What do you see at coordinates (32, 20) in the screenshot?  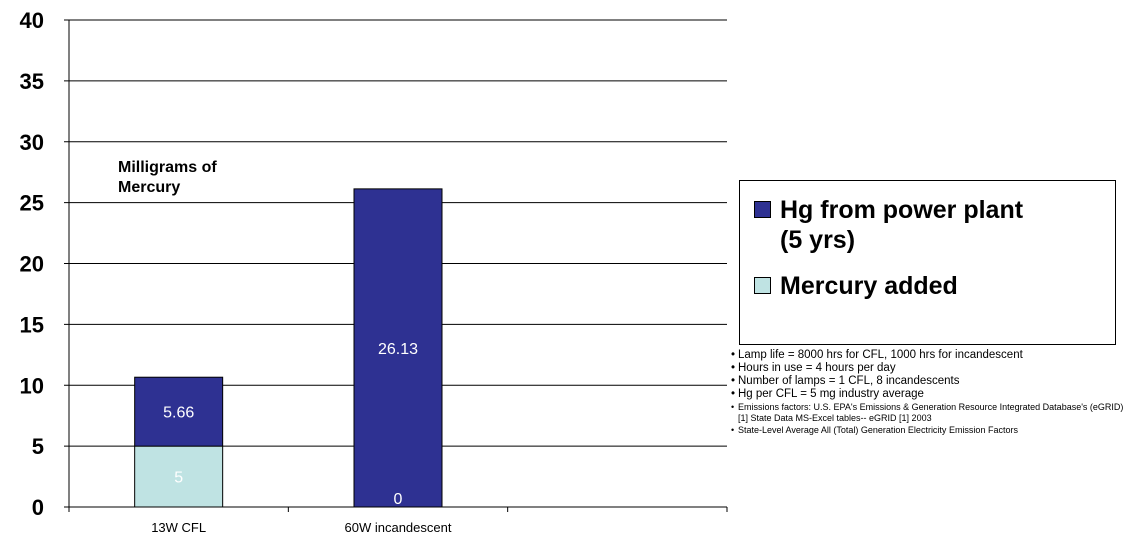 I see `y-tick-label: 40` at bounding box center [32, 20].